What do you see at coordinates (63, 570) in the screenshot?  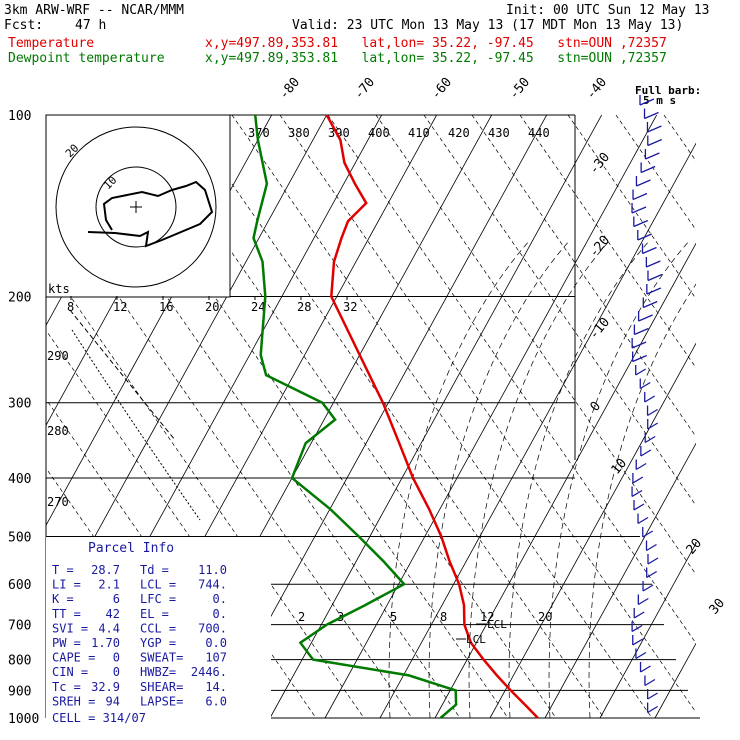 I see `parcel-info-value: T =` at bounding box center [63, 570].